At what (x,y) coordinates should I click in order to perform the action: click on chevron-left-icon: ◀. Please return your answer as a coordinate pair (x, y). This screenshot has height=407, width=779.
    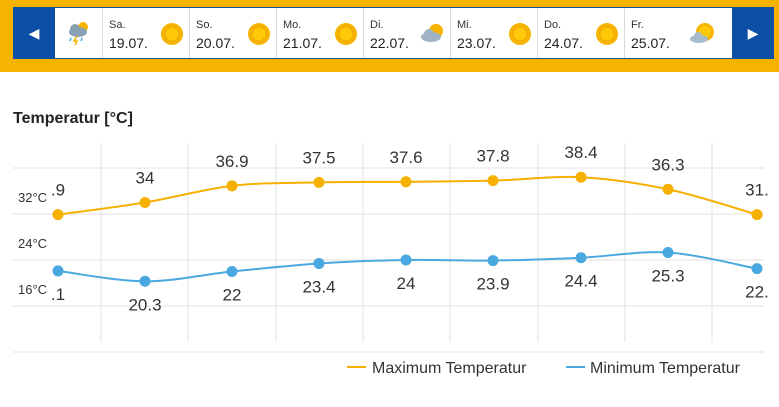
    Looking at the image, I should click on (34, 32).